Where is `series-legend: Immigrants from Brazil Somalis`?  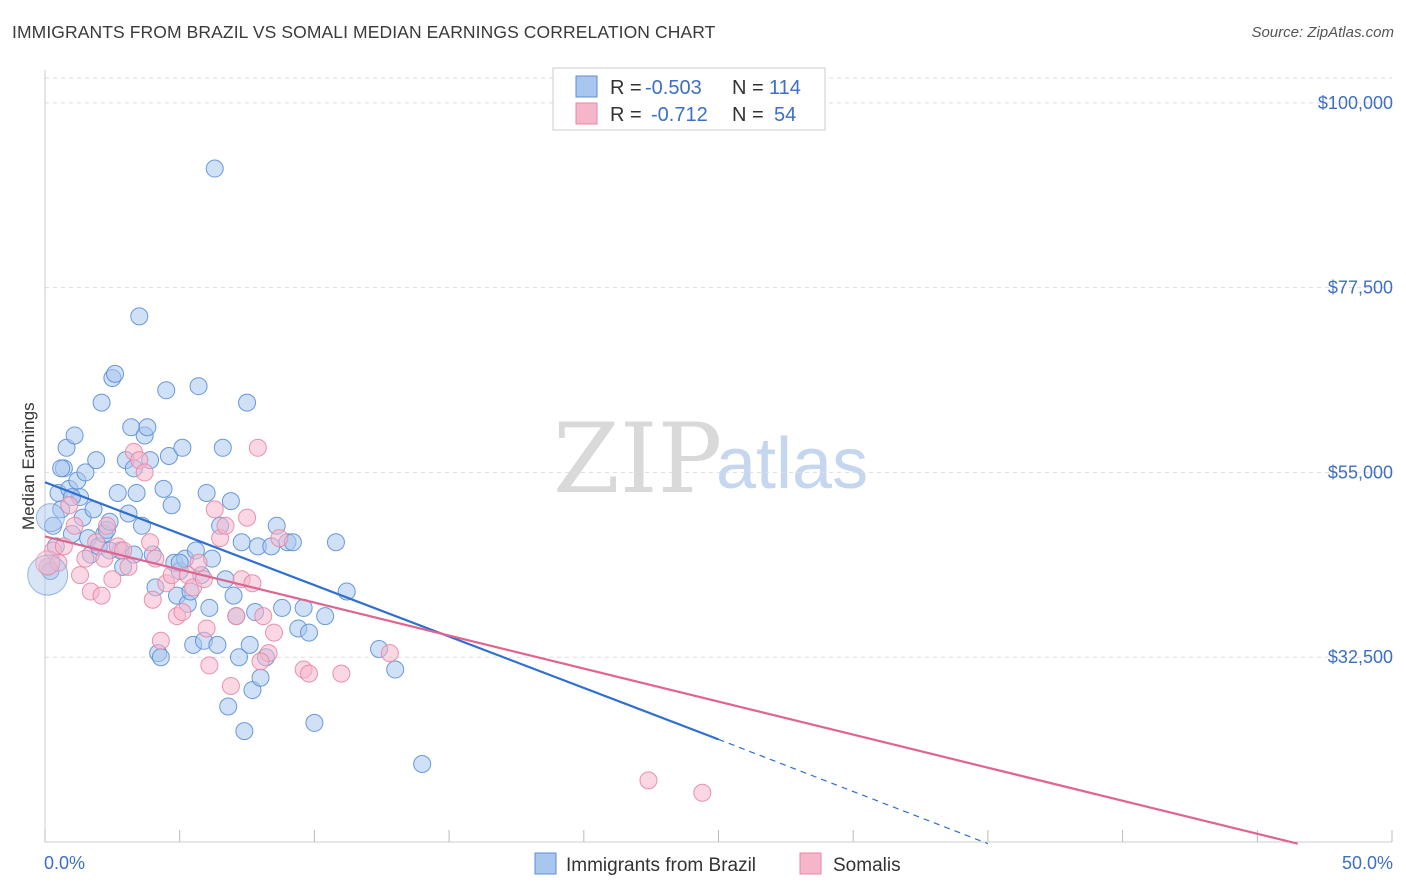 series-legend: Immigrants from Brazil Somalis is located at coordinates (717, 864).